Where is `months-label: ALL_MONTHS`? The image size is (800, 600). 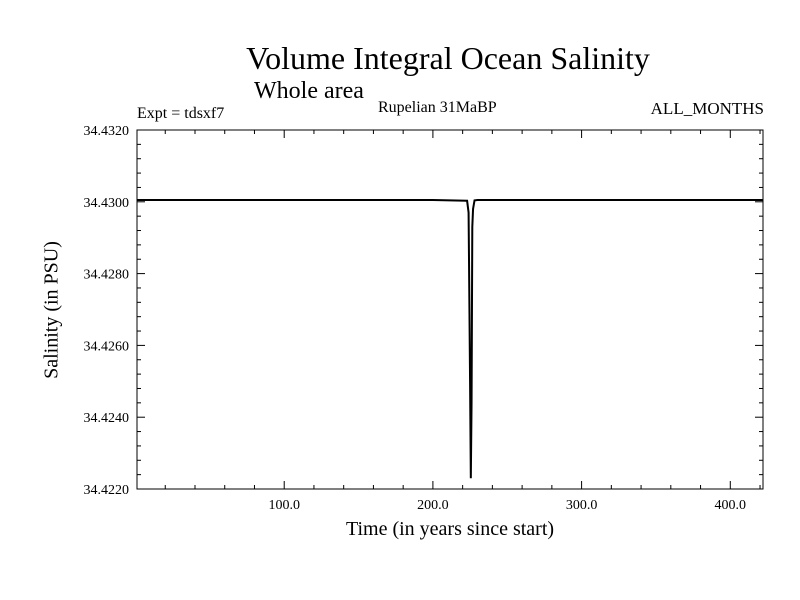 months-label: ALL_MONTHS is located at coordinates (707, 108).